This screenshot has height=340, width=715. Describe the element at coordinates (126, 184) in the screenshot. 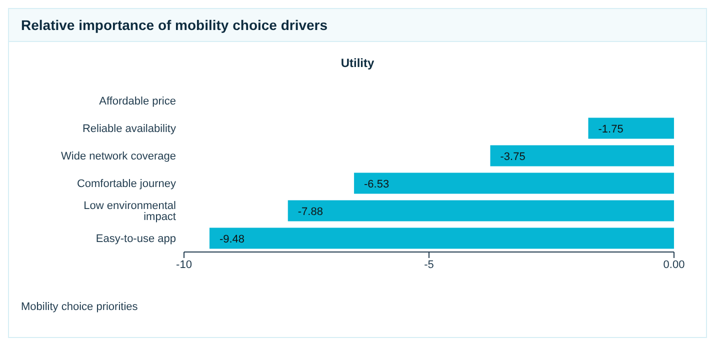

I see `y-tick-label: Comfortable journey` at that location.